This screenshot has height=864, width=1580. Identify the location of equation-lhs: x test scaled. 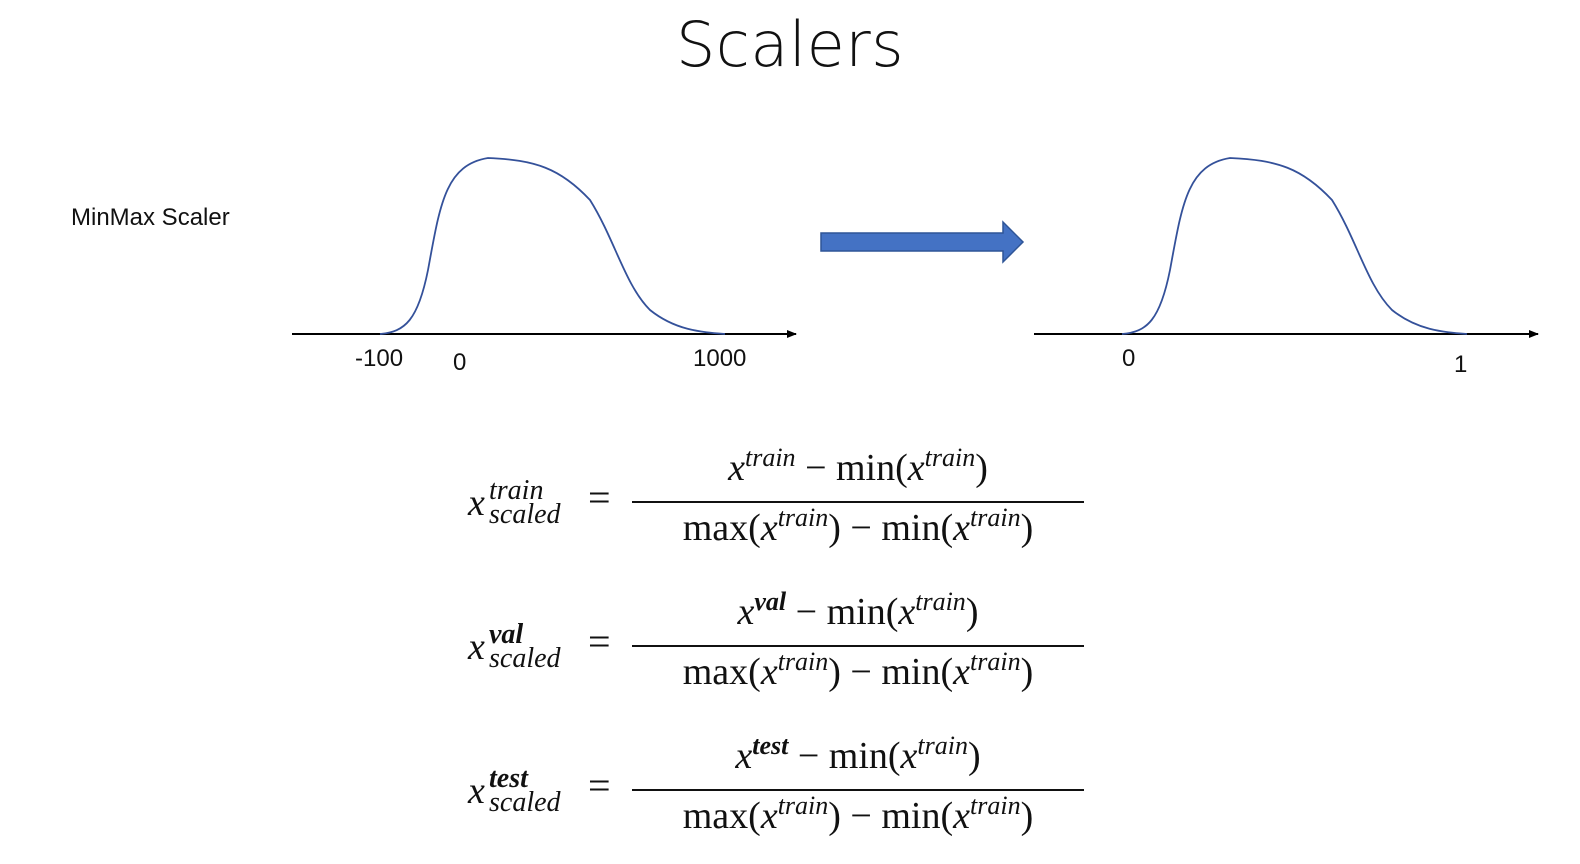
(514, 791).